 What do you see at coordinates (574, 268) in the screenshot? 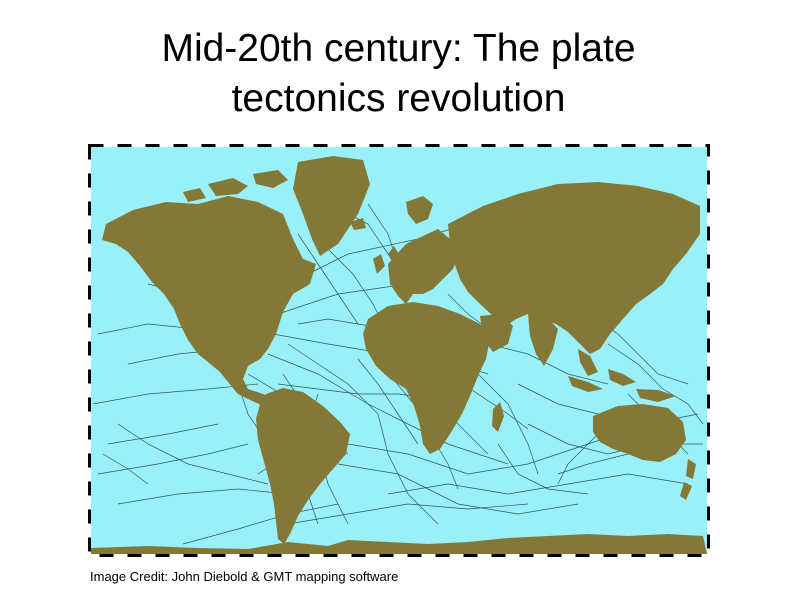
I see `asia` at bounding box center [574, 268].